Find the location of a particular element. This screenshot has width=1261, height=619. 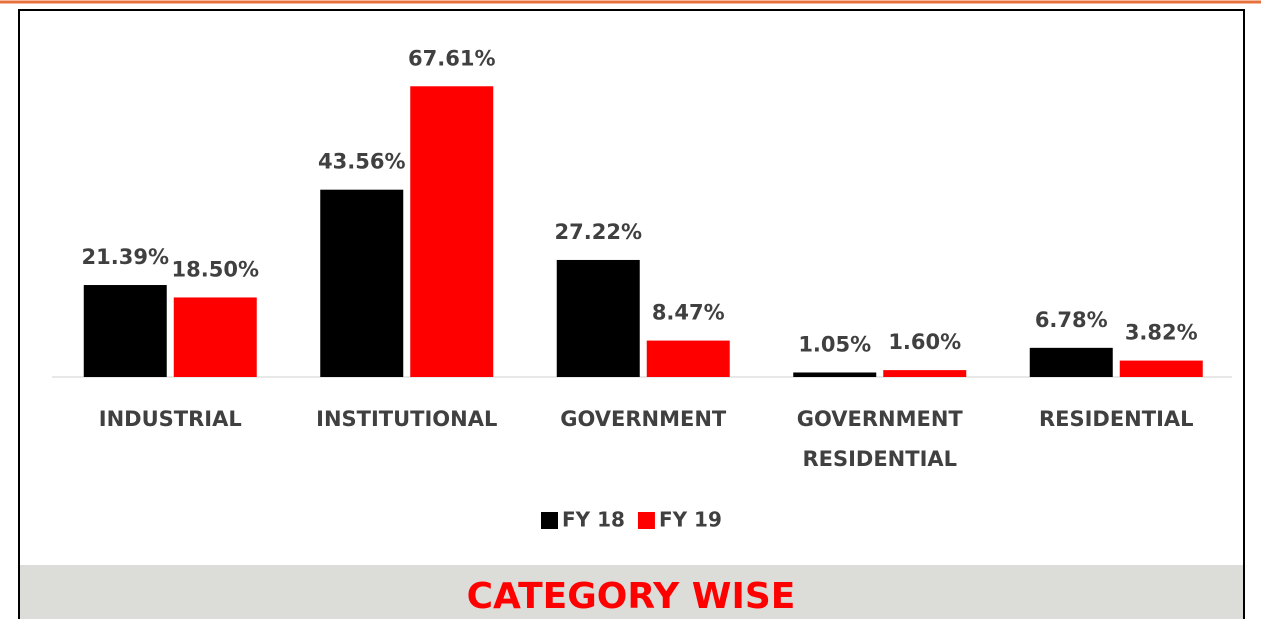

value-label: 21.39% is located at coordinates (125, 257).